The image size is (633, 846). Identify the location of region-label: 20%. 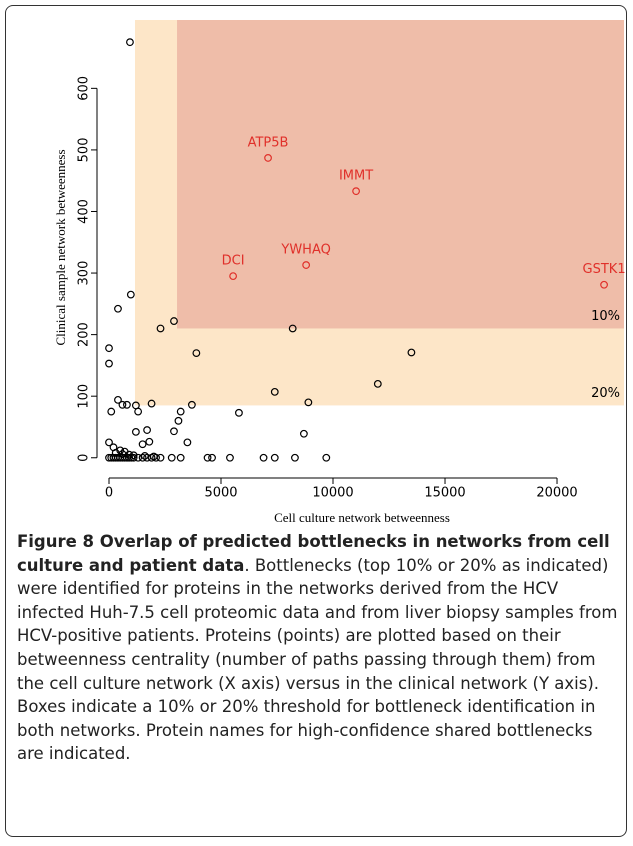
(605, 393).